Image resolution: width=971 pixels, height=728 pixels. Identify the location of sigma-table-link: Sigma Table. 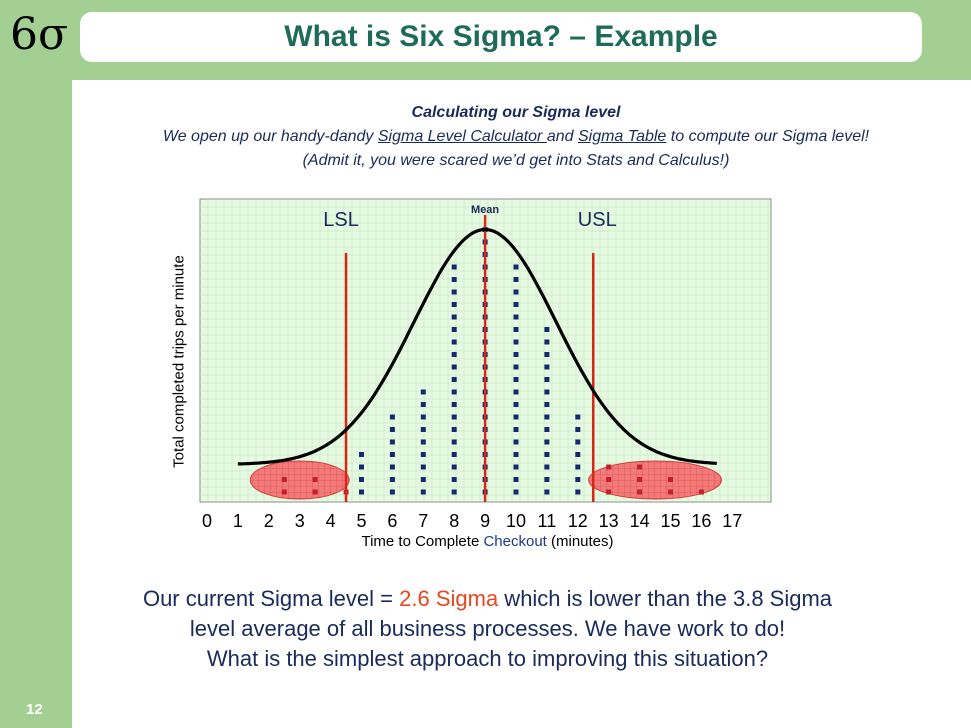
(622, 136).